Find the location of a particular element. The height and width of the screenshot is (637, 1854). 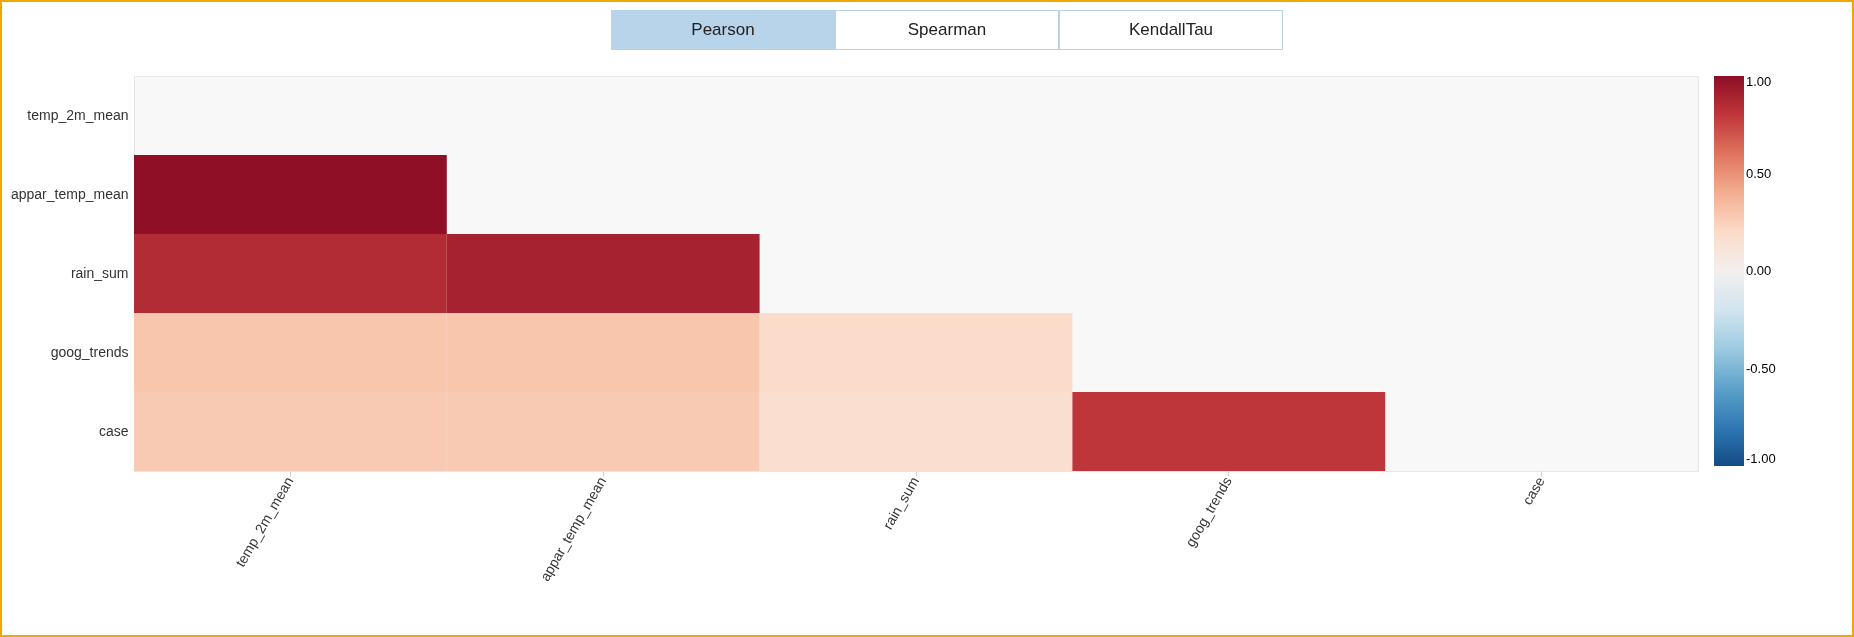

y-tick-label: temp_2m_mean is located at coordinates (78, 114).